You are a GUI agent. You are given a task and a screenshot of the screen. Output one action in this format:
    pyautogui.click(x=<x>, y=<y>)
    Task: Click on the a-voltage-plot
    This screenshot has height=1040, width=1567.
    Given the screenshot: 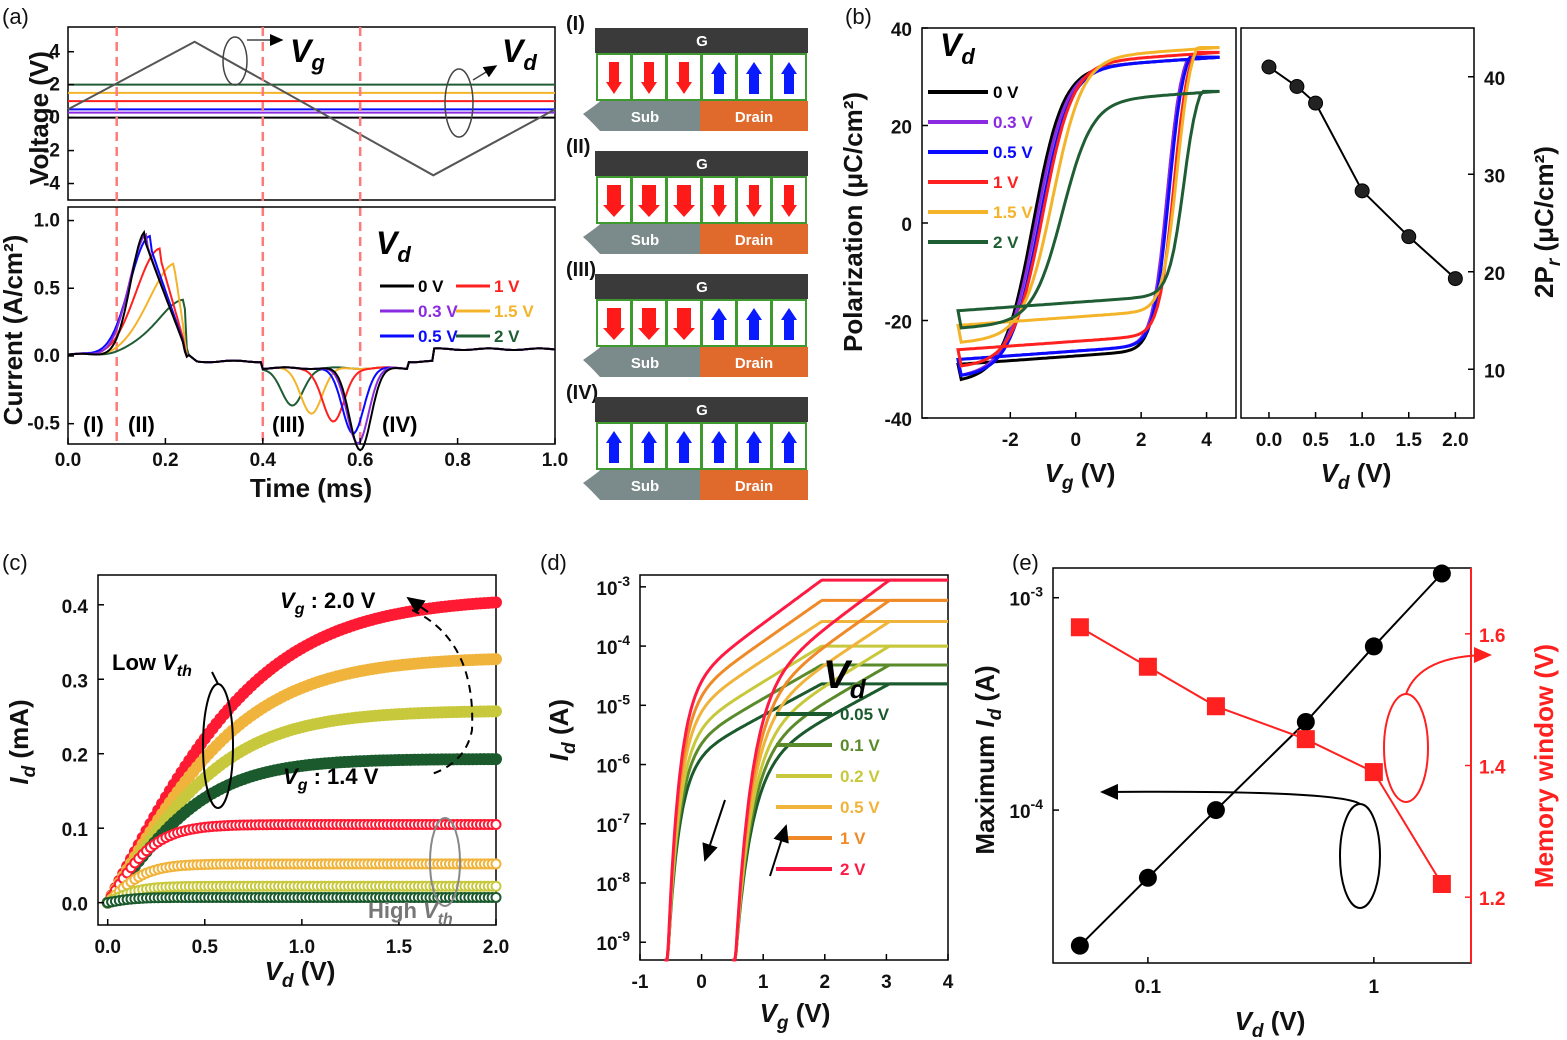 What is the action you would take?
    pyautogui.click(x=311, y=236)
    